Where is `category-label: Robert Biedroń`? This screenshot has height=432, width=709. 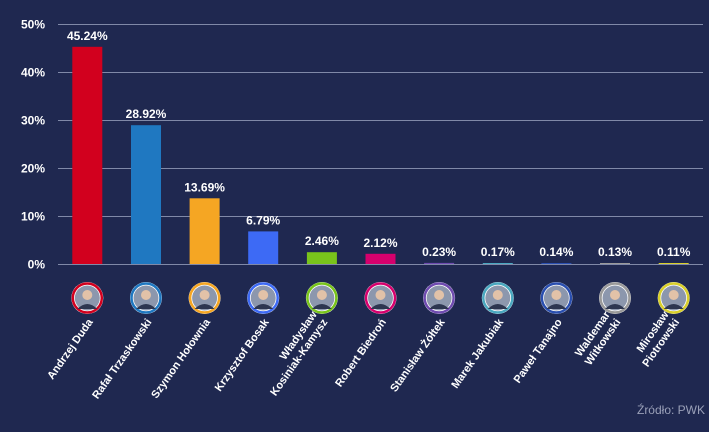 category-label: Robert Biedroń is located at coordinates (361, 353).